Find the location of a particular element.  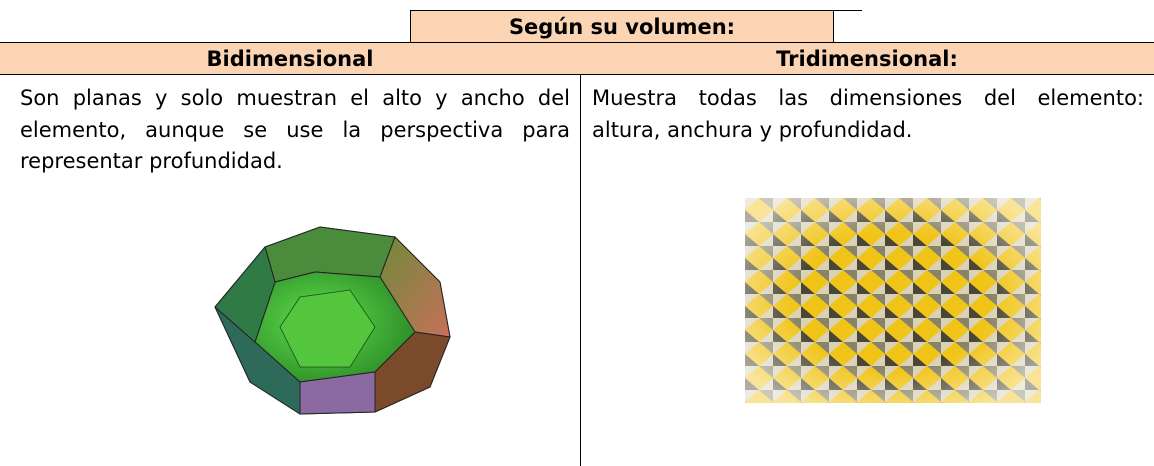

header-cell: Bidimensional is located at coordinates (290, 58).